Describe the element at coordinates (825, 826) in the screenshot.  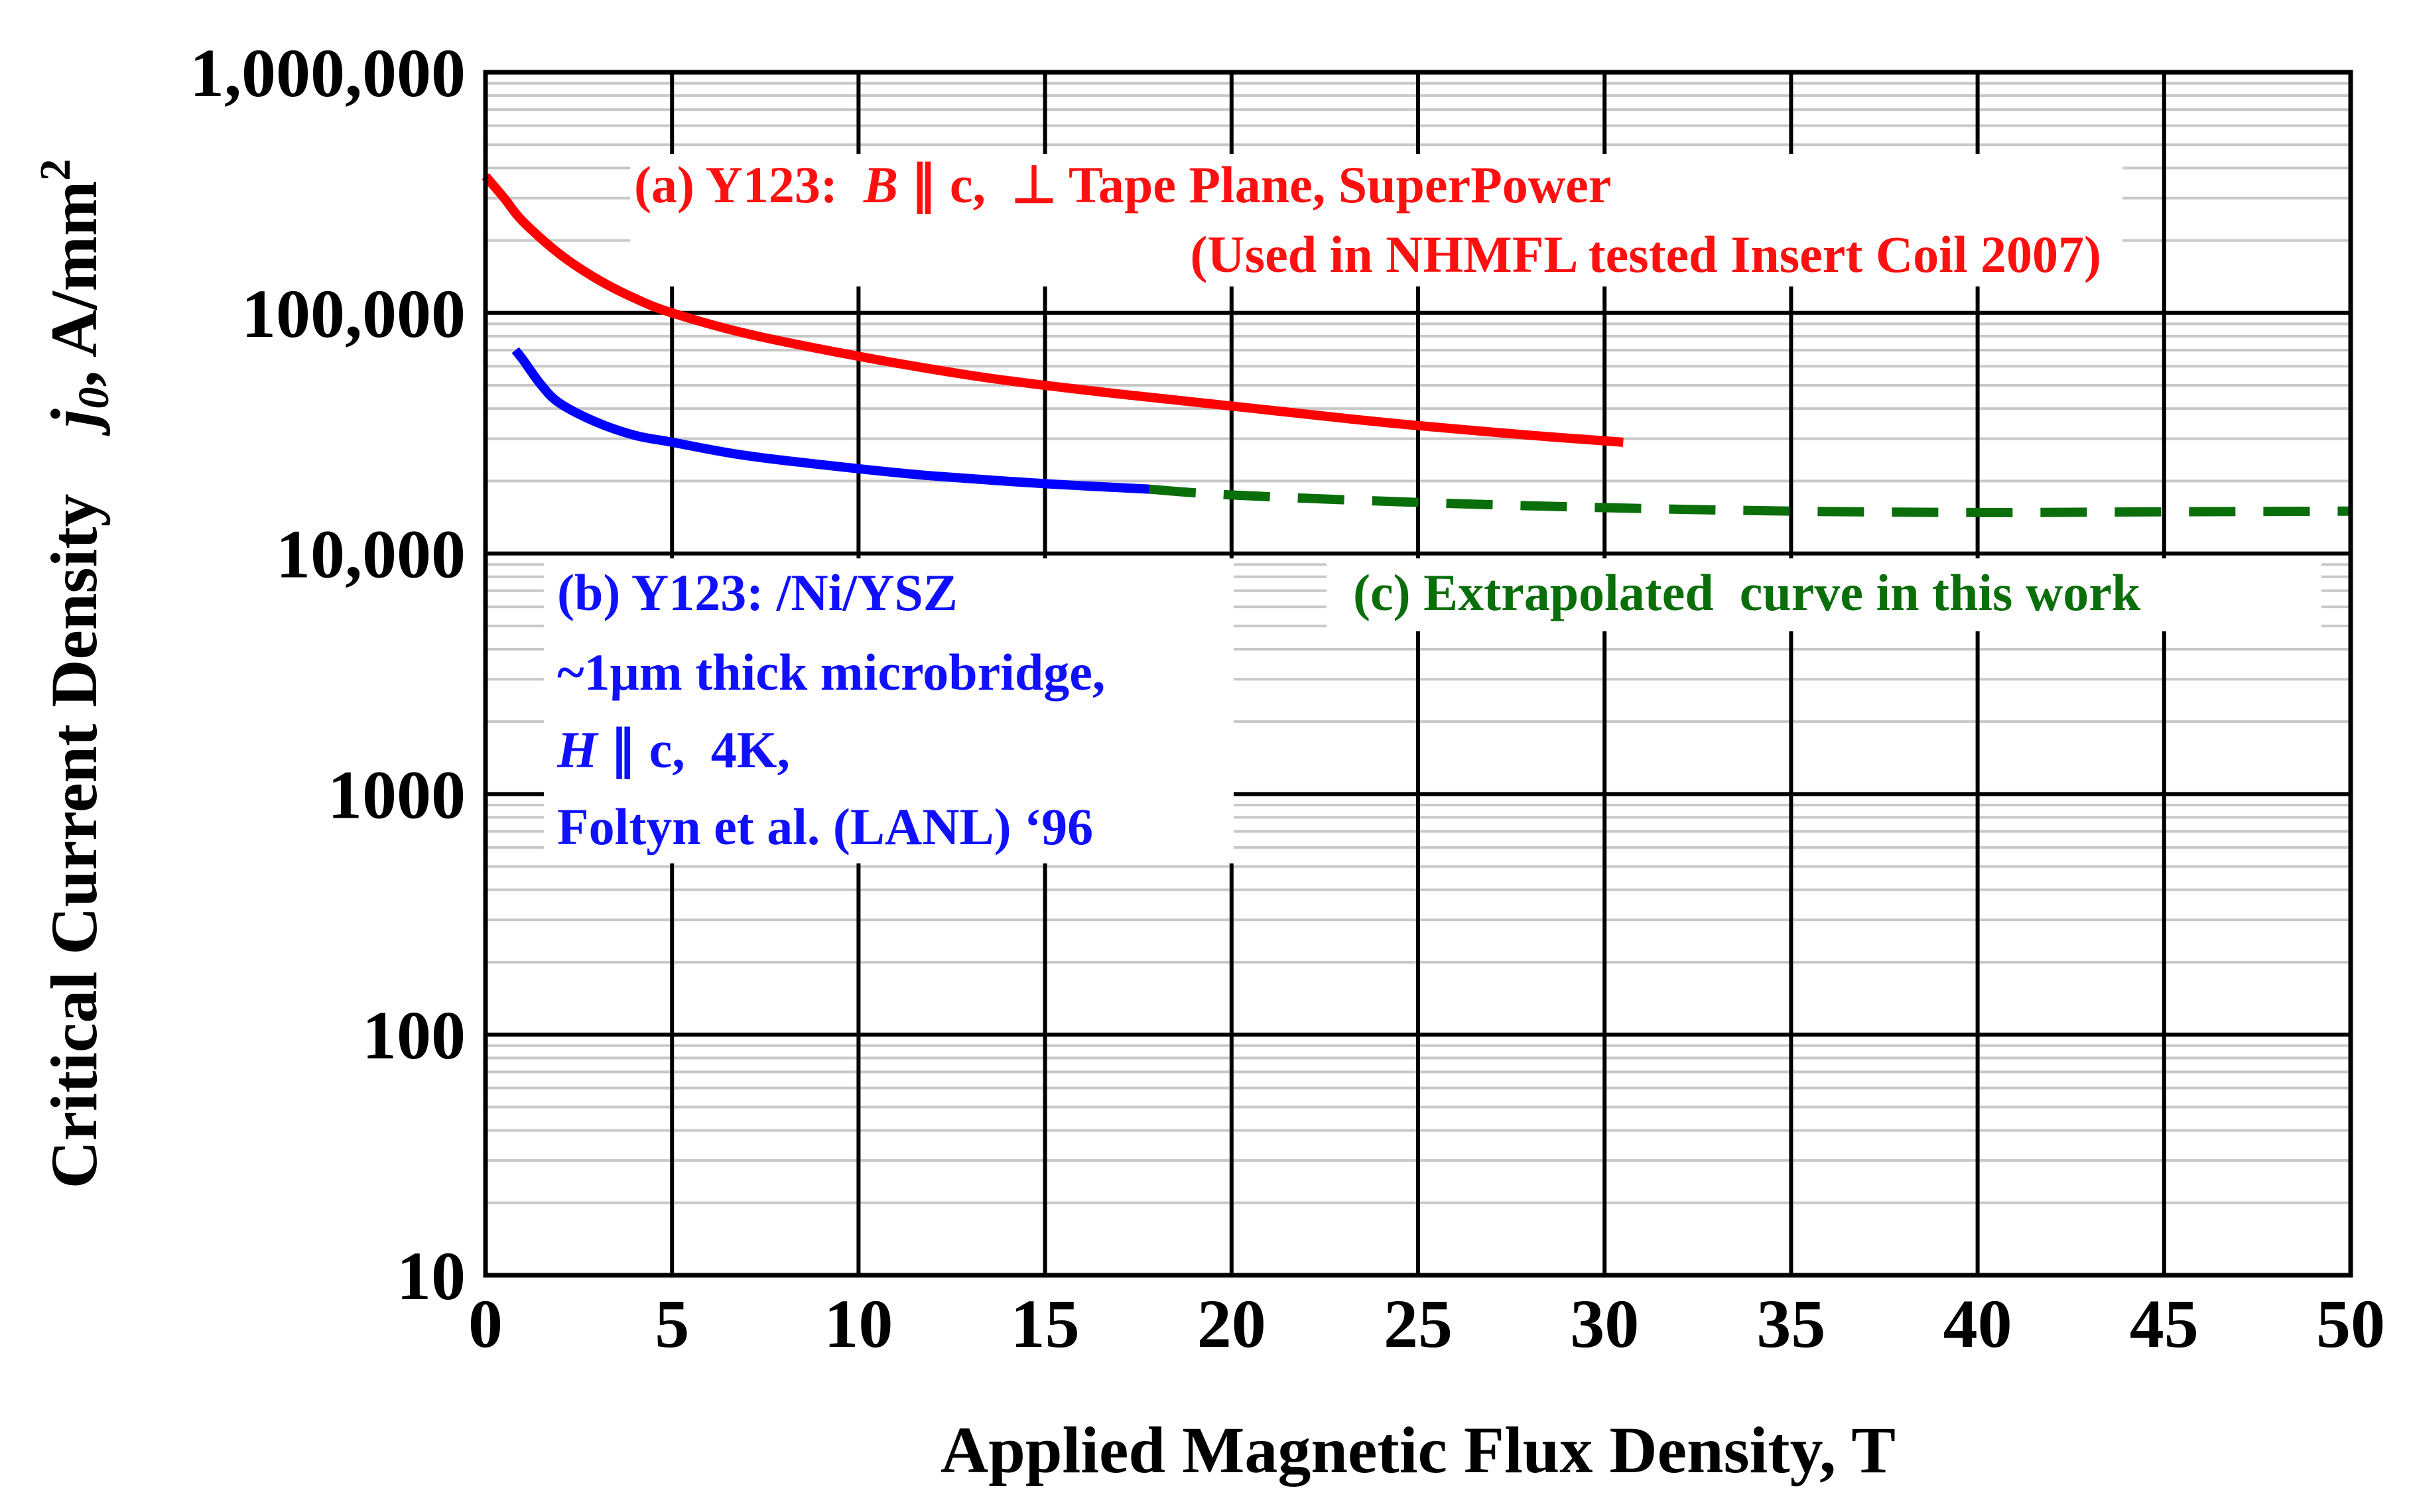
I see `annotation-b-line4: Foltyn et al. (LANL) ‘96` at that location.